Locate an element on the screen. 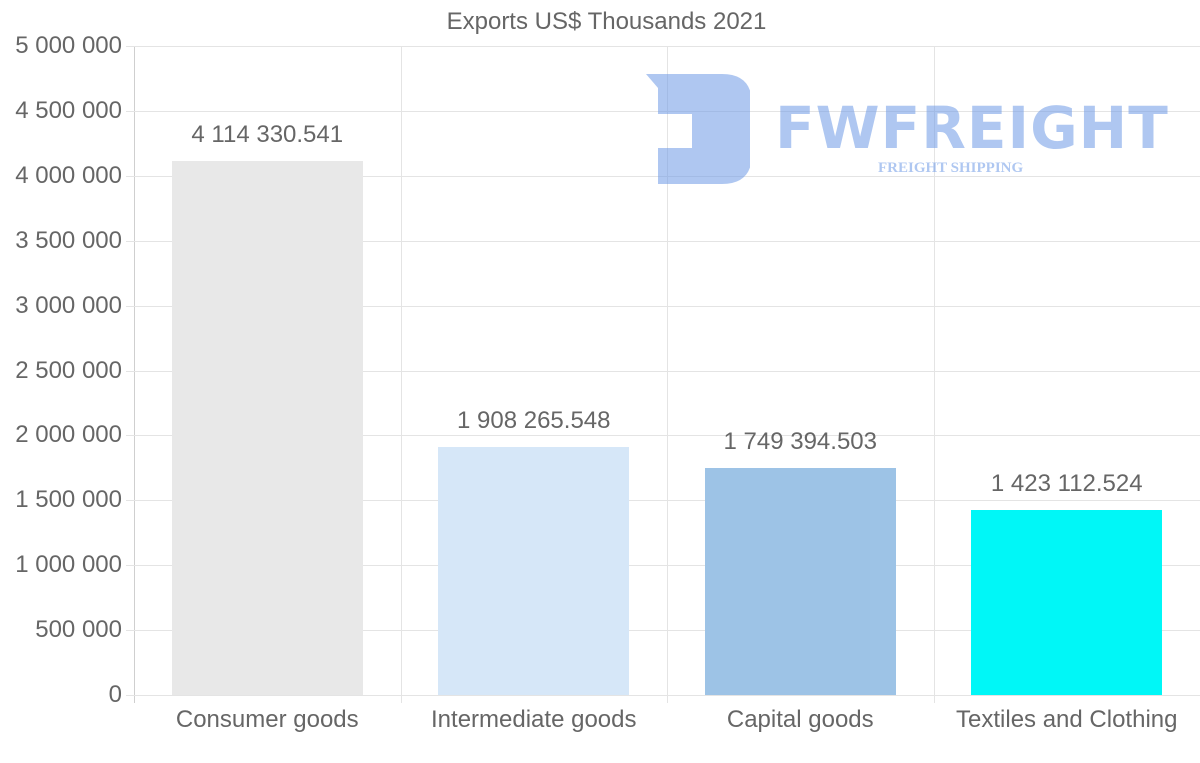 The width and height of the screenshot is (1200, 763). bar-intermediate-goods is located at coordinates (534, 571).